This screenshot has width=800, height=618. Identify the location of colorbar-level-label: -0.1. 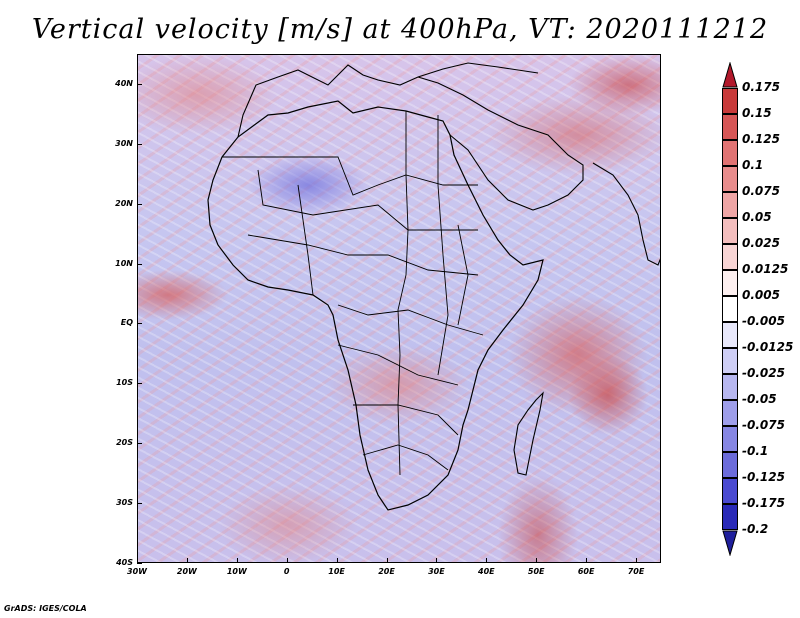
(755, 451).